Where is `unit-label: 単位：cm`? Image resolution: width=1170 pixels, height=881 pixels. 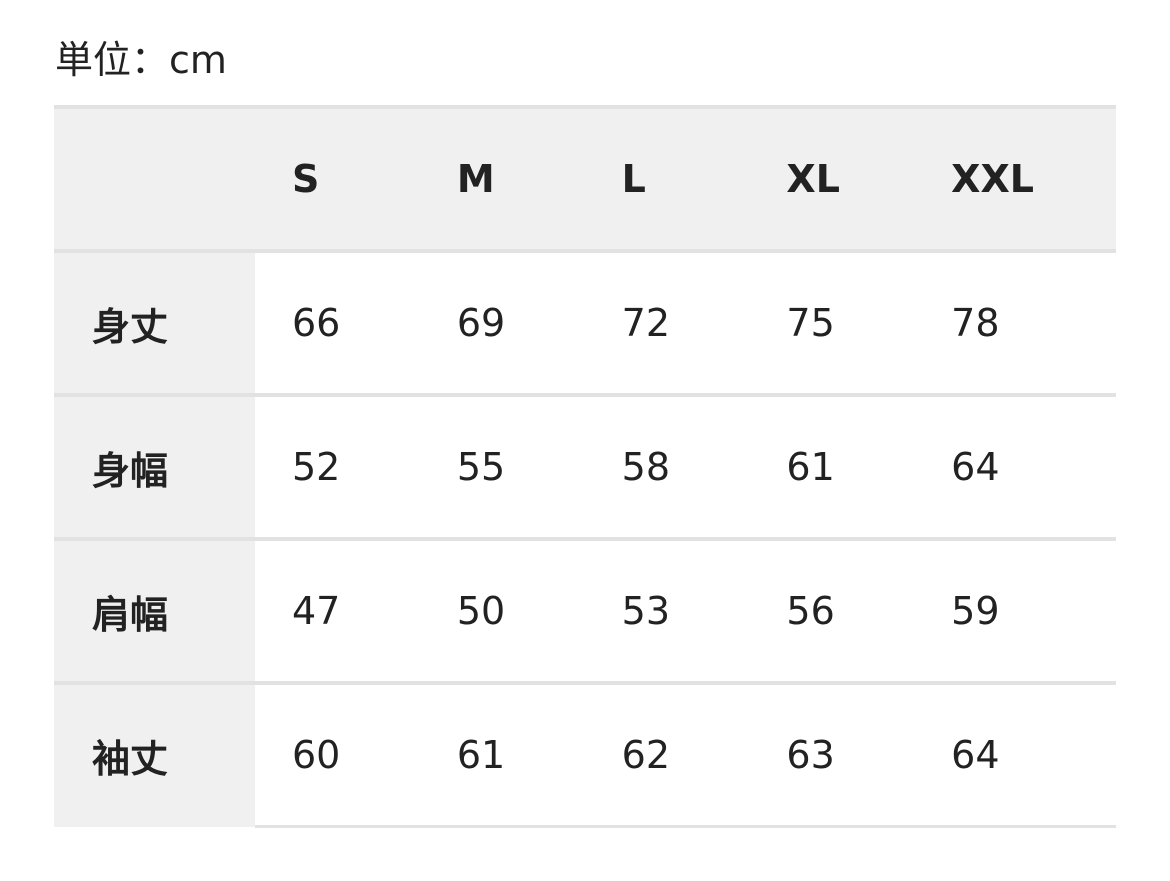 unit-label: 単位：cm is located at coordinates (141, 60).